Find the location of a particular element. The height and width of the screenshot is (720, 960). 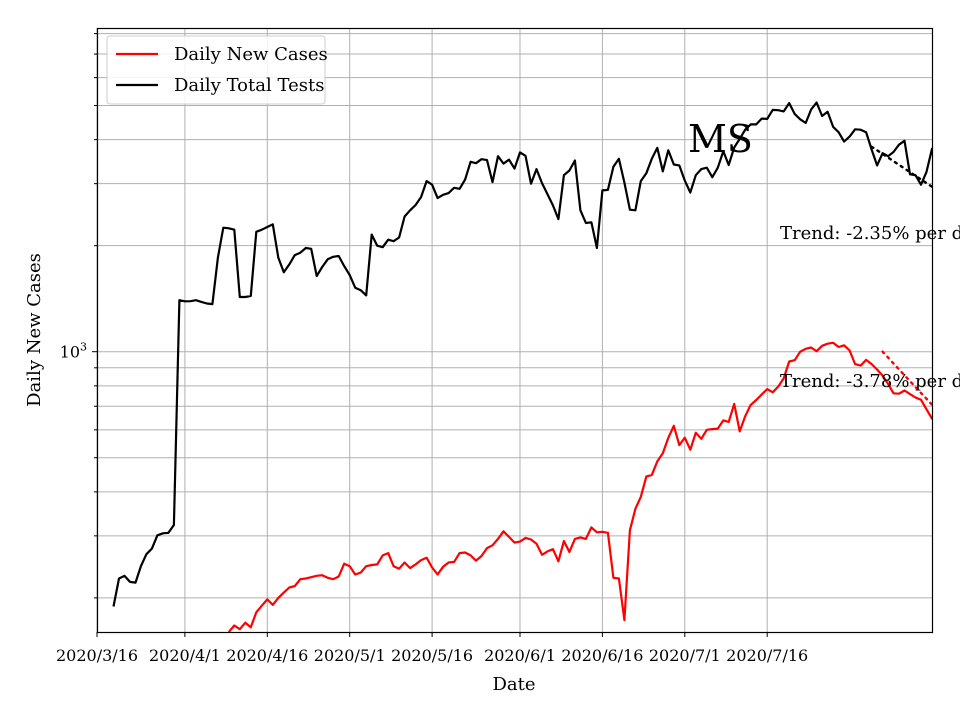

legend-box is located at coordinates (216, 70).